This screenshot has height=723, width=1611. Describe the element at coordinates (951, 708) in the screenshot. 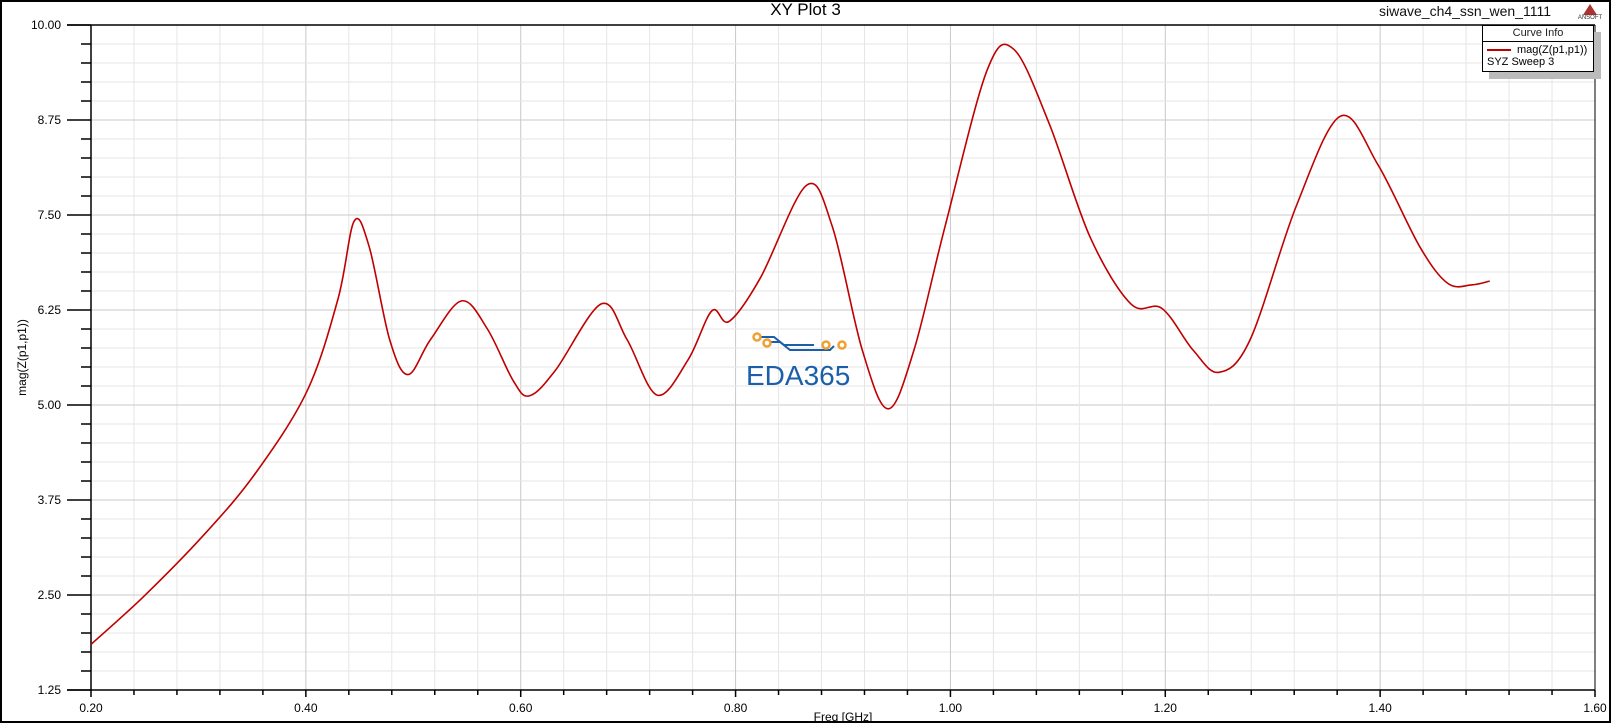

I see `x-tick-label: 1.00` at that location.